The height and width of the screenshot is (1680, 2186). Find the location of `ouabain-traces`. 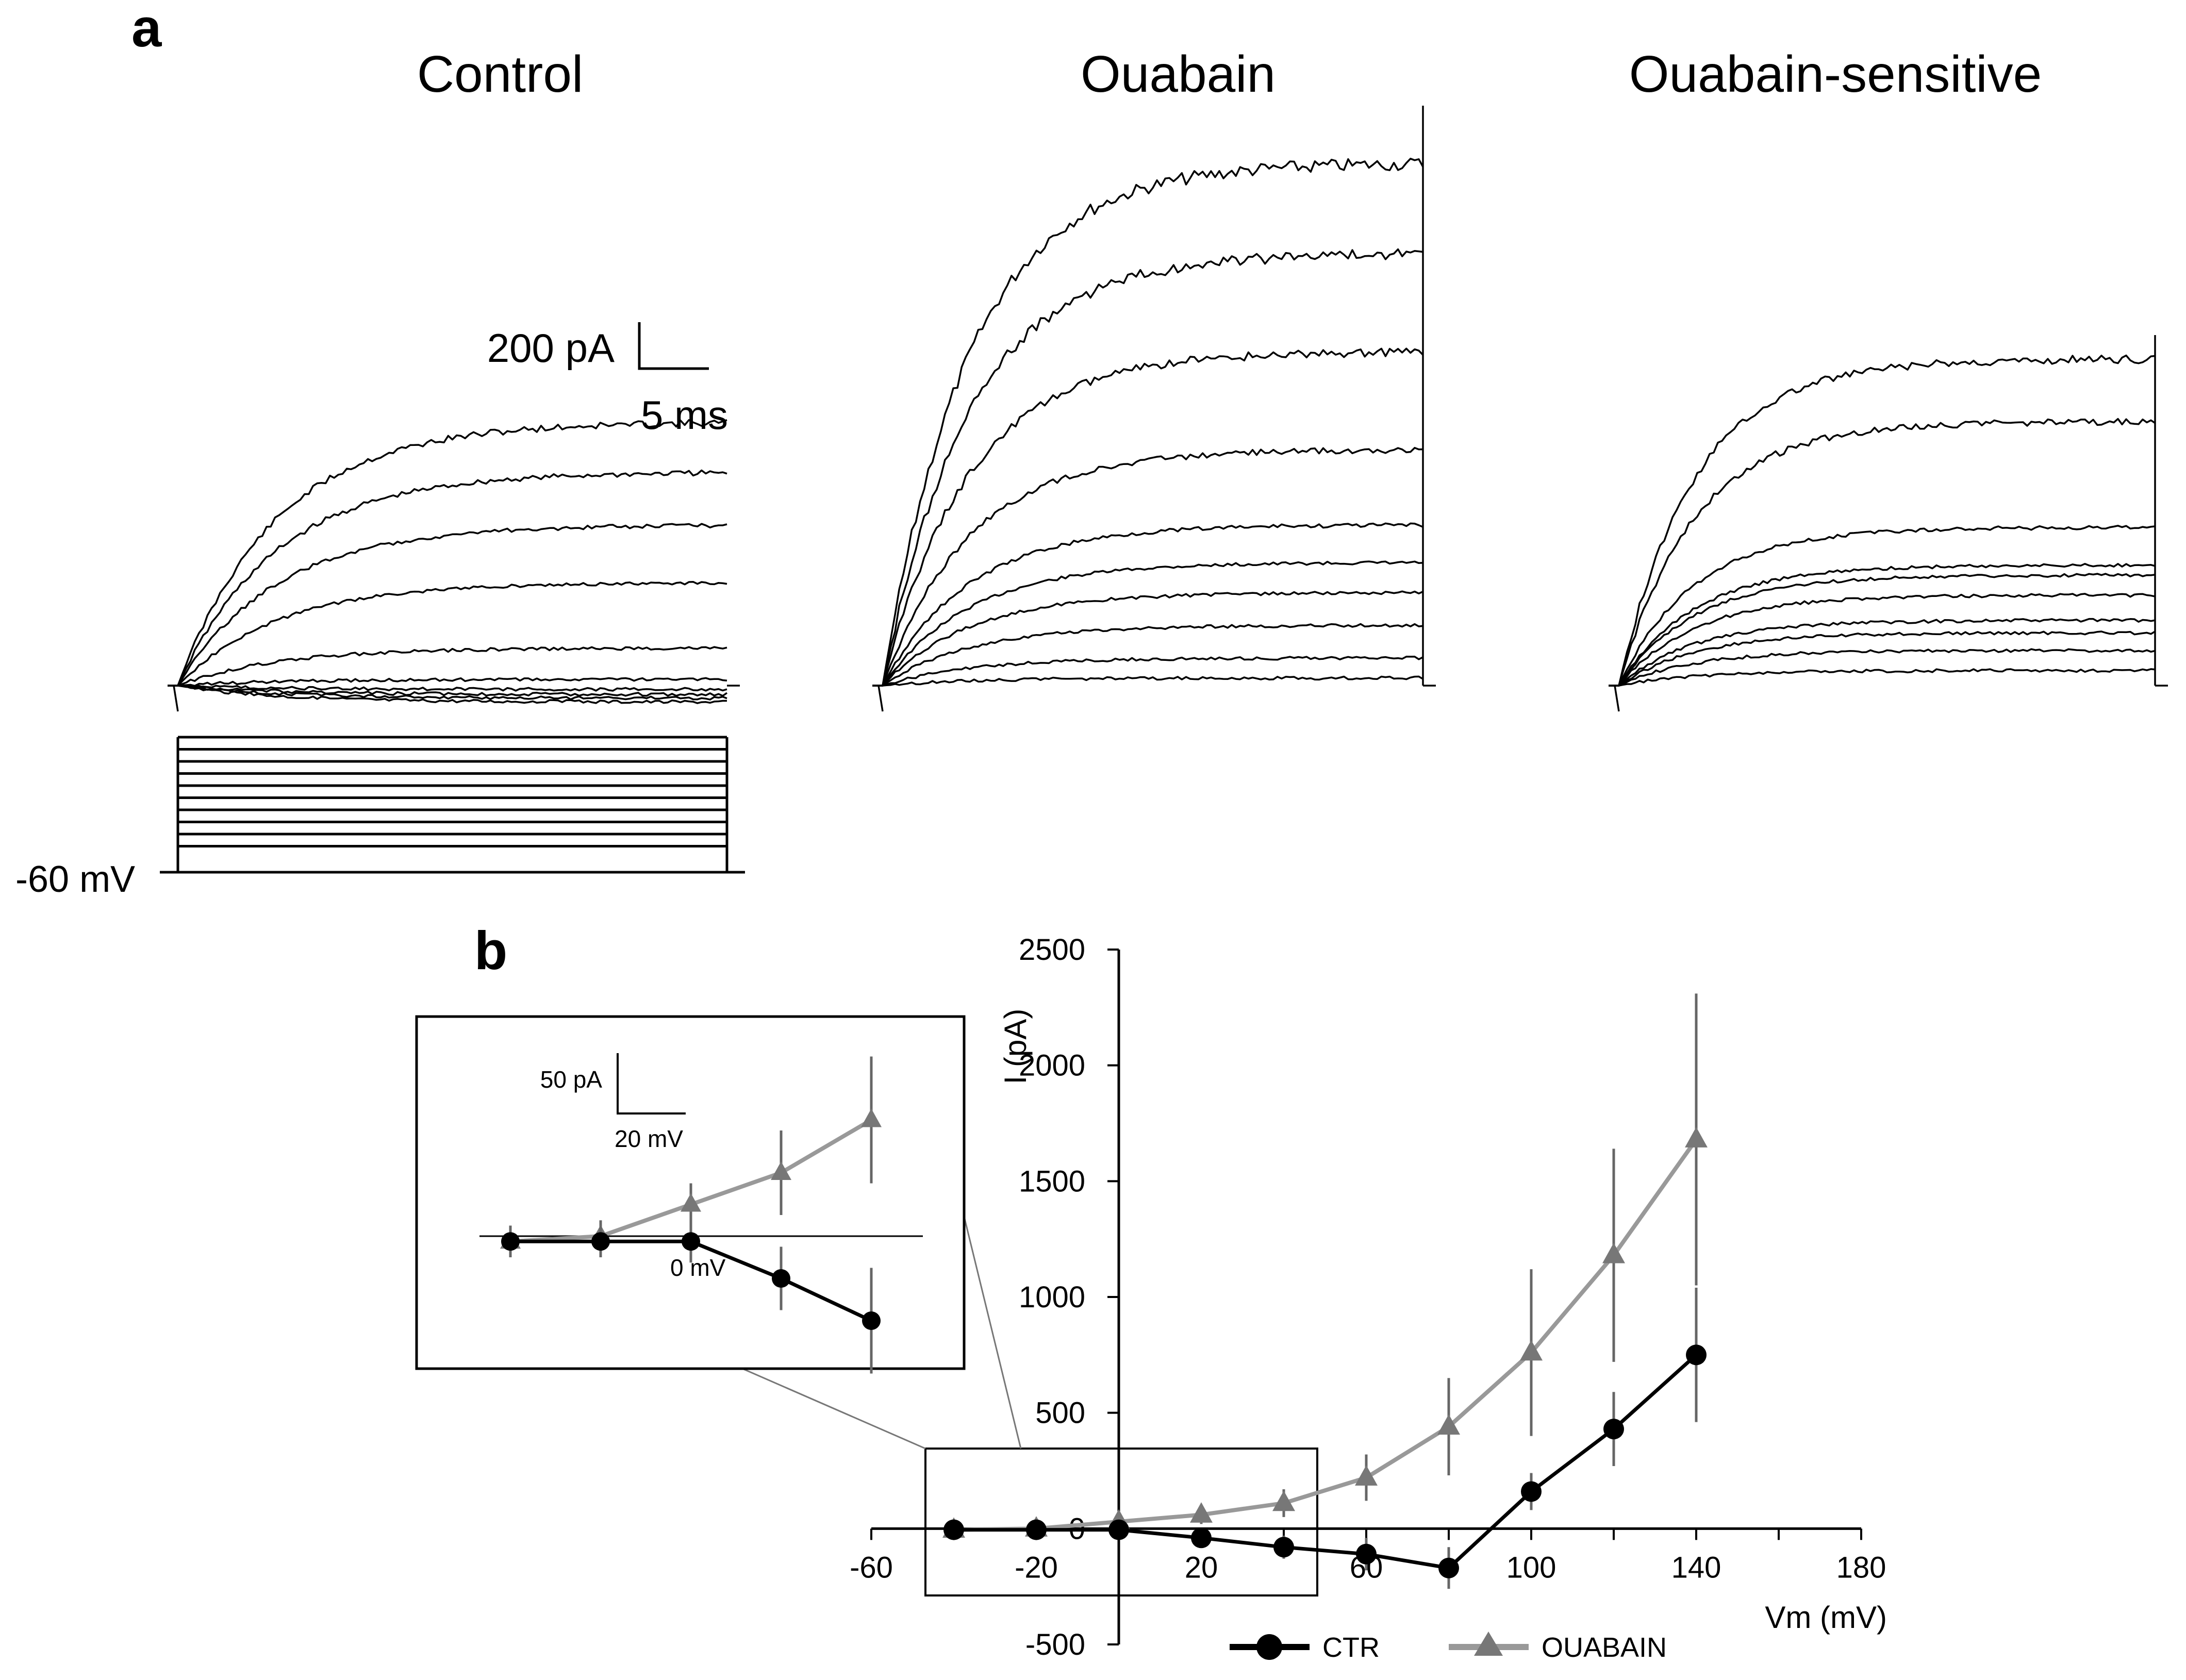

ouabain-traces is located at coordinates (1154, 409).